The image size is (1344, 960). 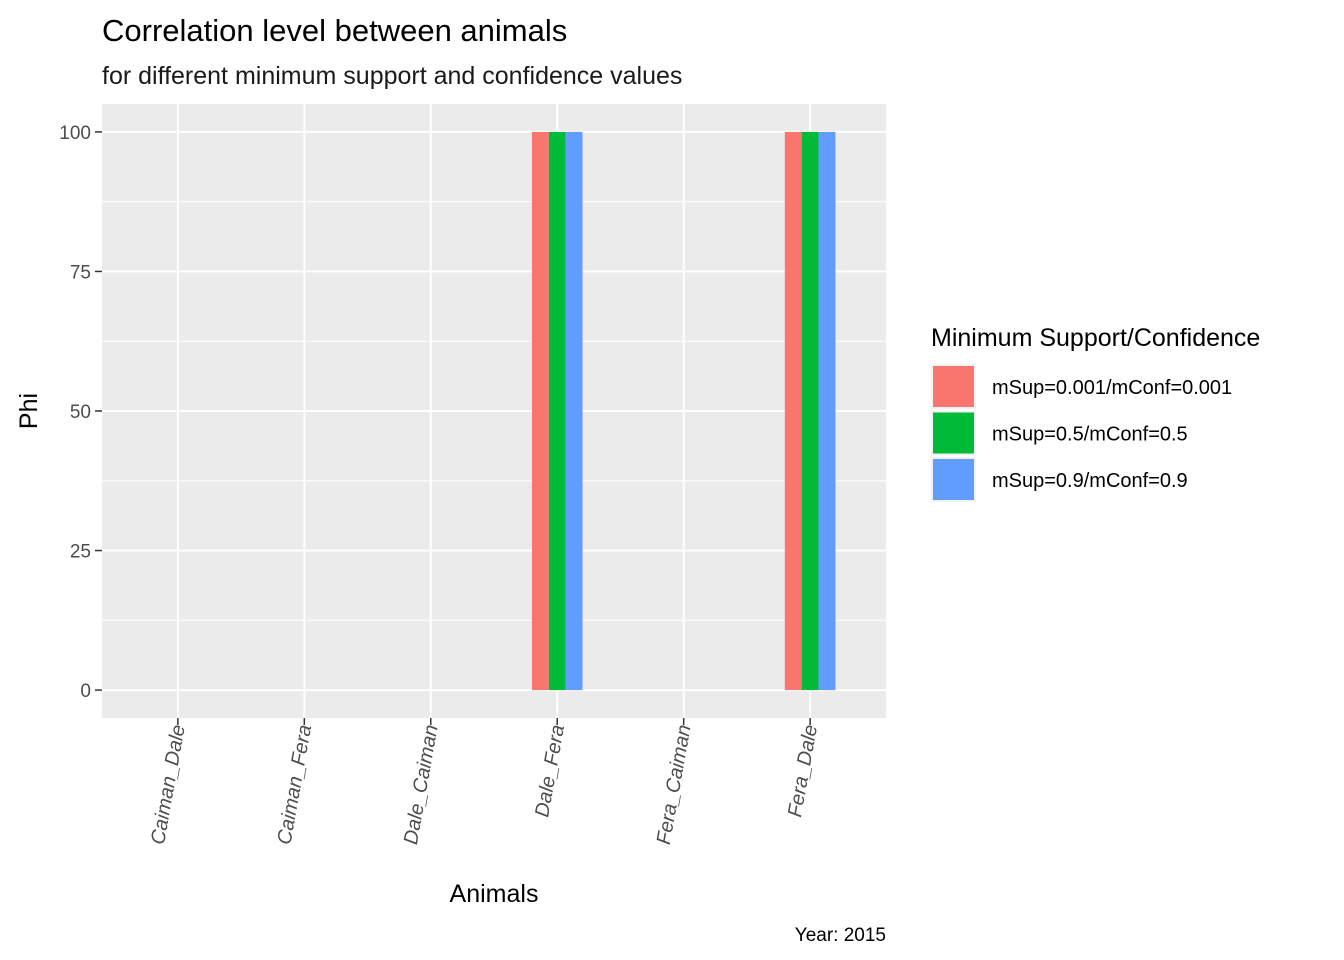 What do you see at coordinates (168, 784) in the screenshot?
I see `x-tick-label: Caiman_Dale` at bounding box center [168, 784].